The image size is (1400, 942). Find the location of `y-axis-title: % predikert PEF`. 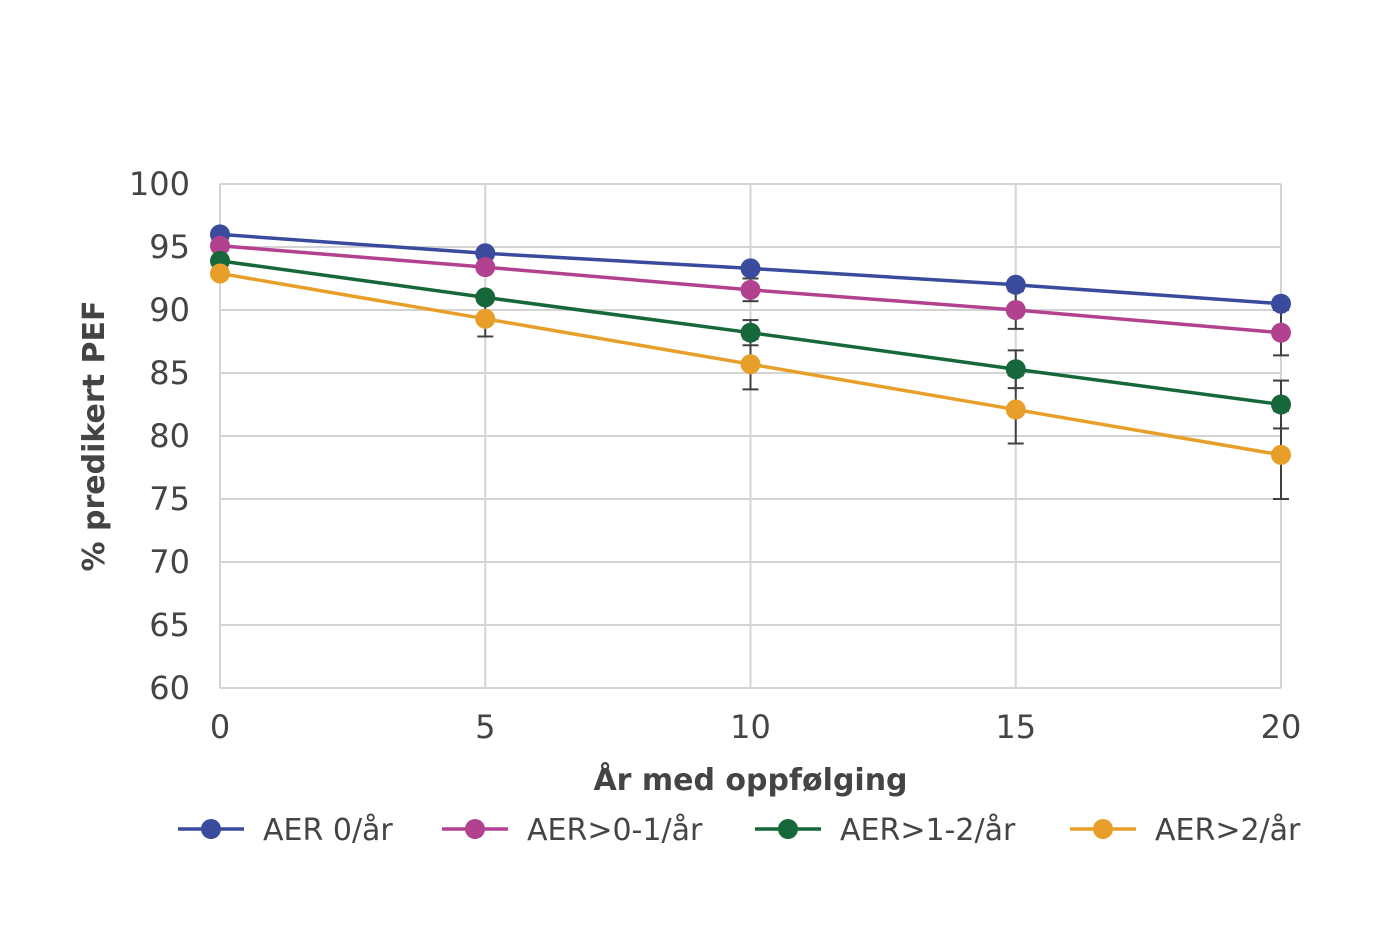

y-axis-title: % predikert PEF is located at coordinates (94, 436).